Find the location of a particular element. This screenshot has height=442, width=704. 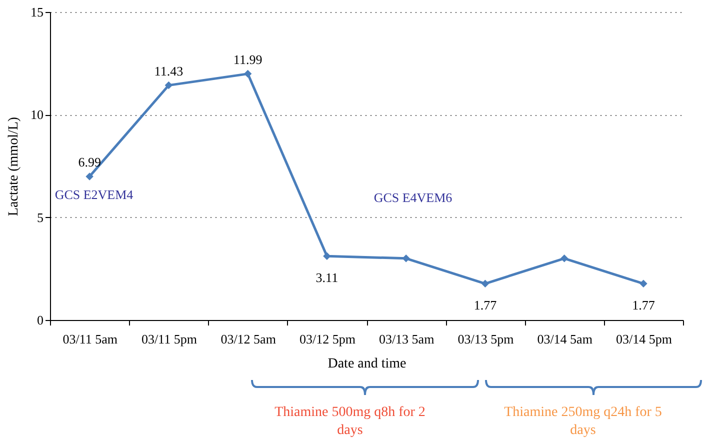

y-tick-label: 10 is located at coordinates (37, 114).